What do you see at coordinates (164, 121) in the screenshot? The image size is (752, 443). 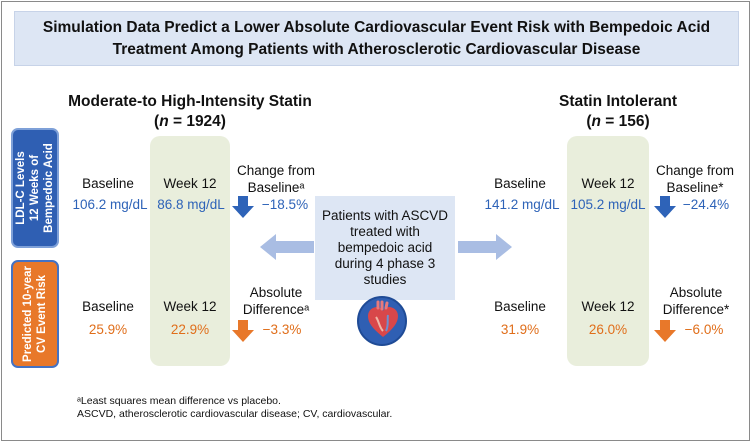 I see `left-group-n-label: n` at bounding box center [164, 121].